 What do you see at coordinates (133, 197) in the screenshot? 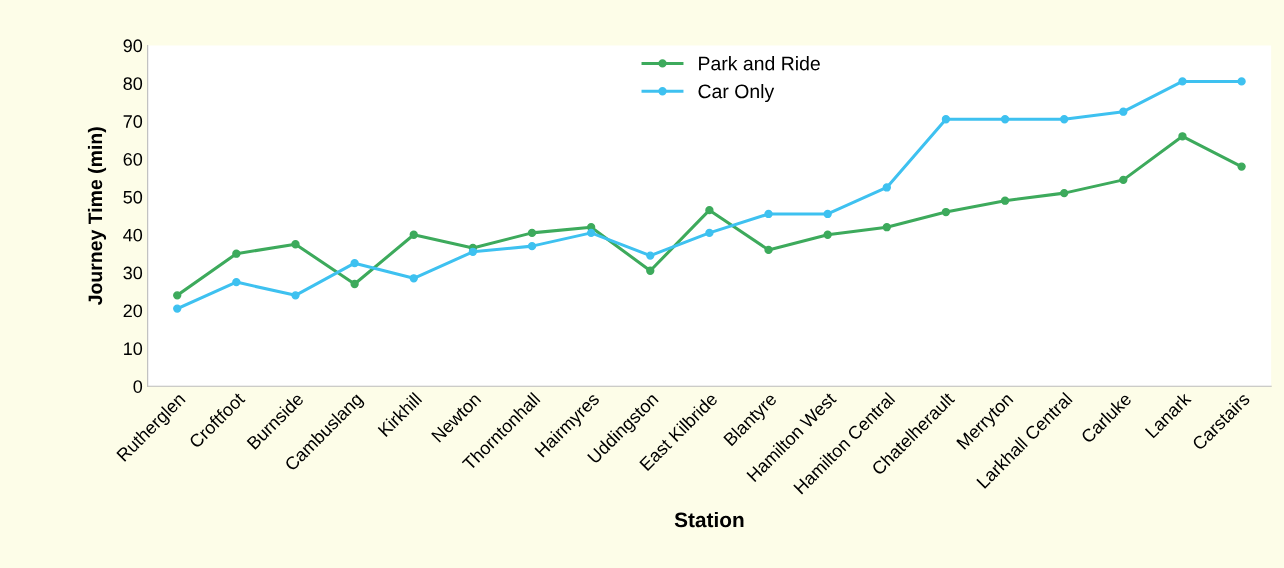
I see `y-tick-label: 50` at bounding box center [133, 197].